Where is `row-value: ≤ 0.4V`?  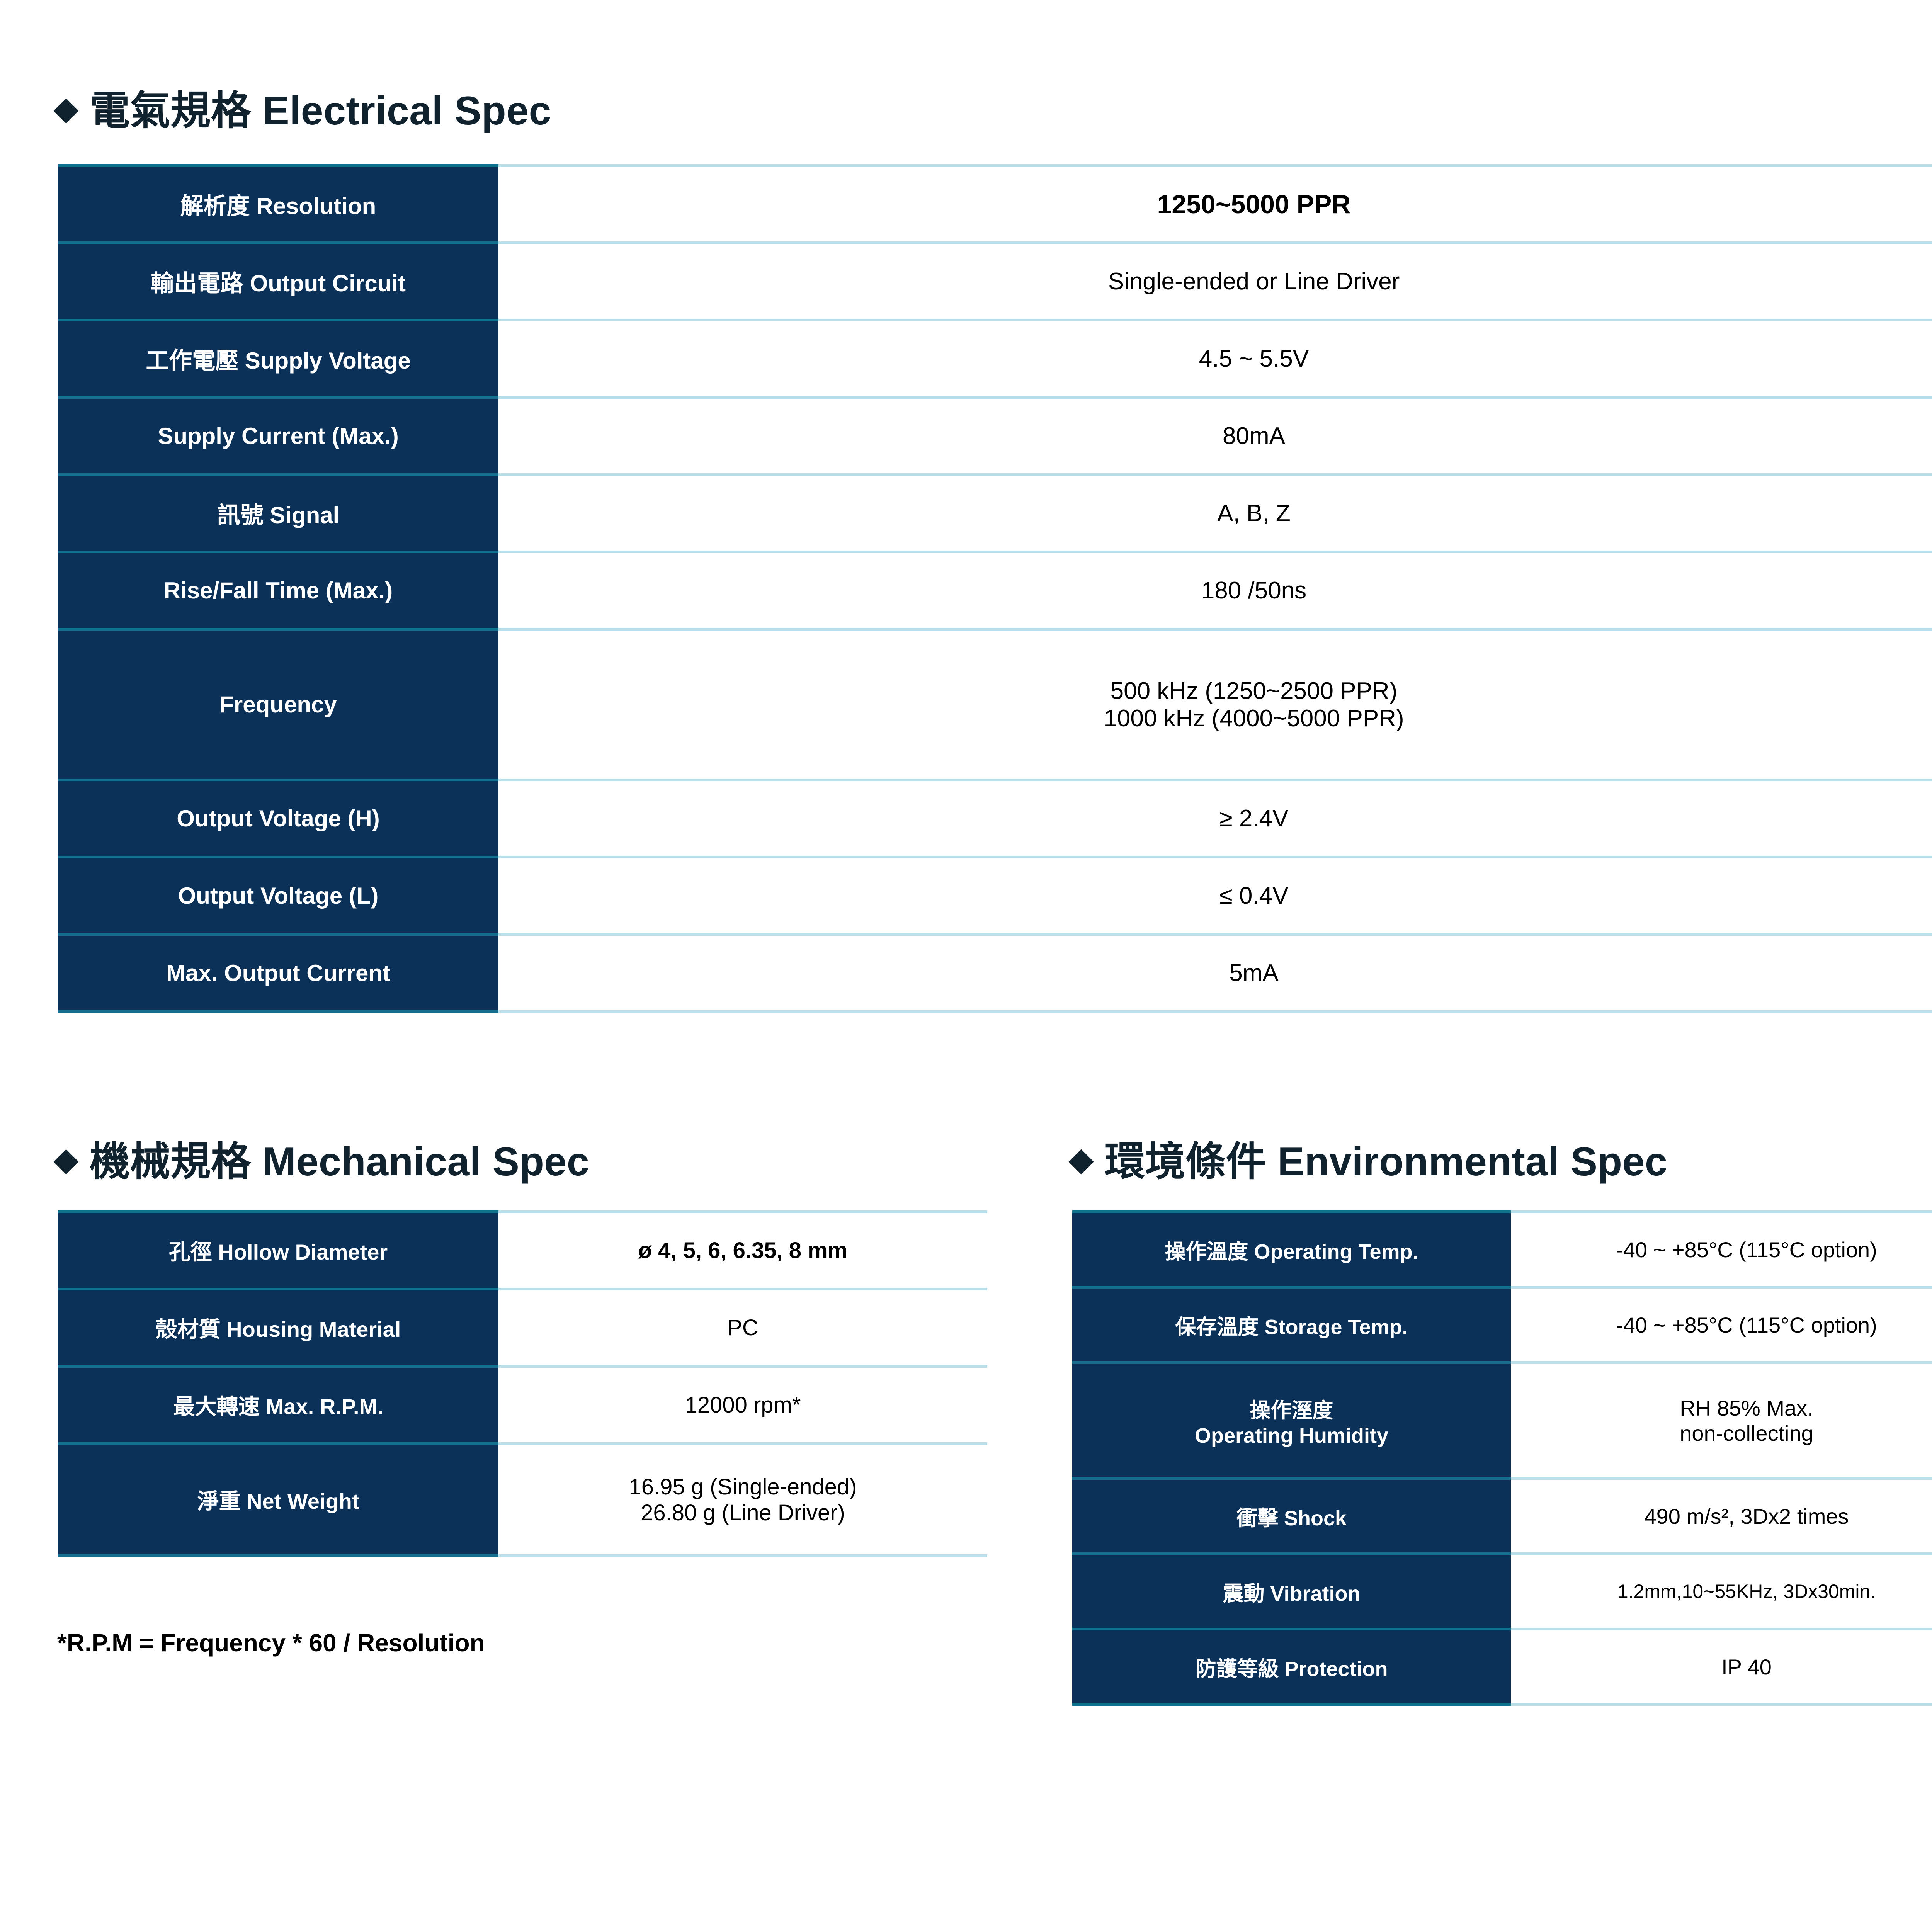 row-value: ≤ 0.4V is located at coordinates (1215, 895).